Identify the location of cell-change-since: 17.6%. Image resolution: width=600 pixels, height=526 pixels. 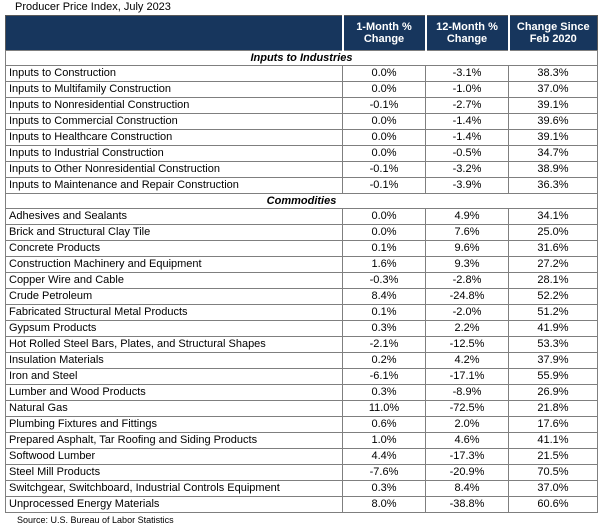
(553, 424).